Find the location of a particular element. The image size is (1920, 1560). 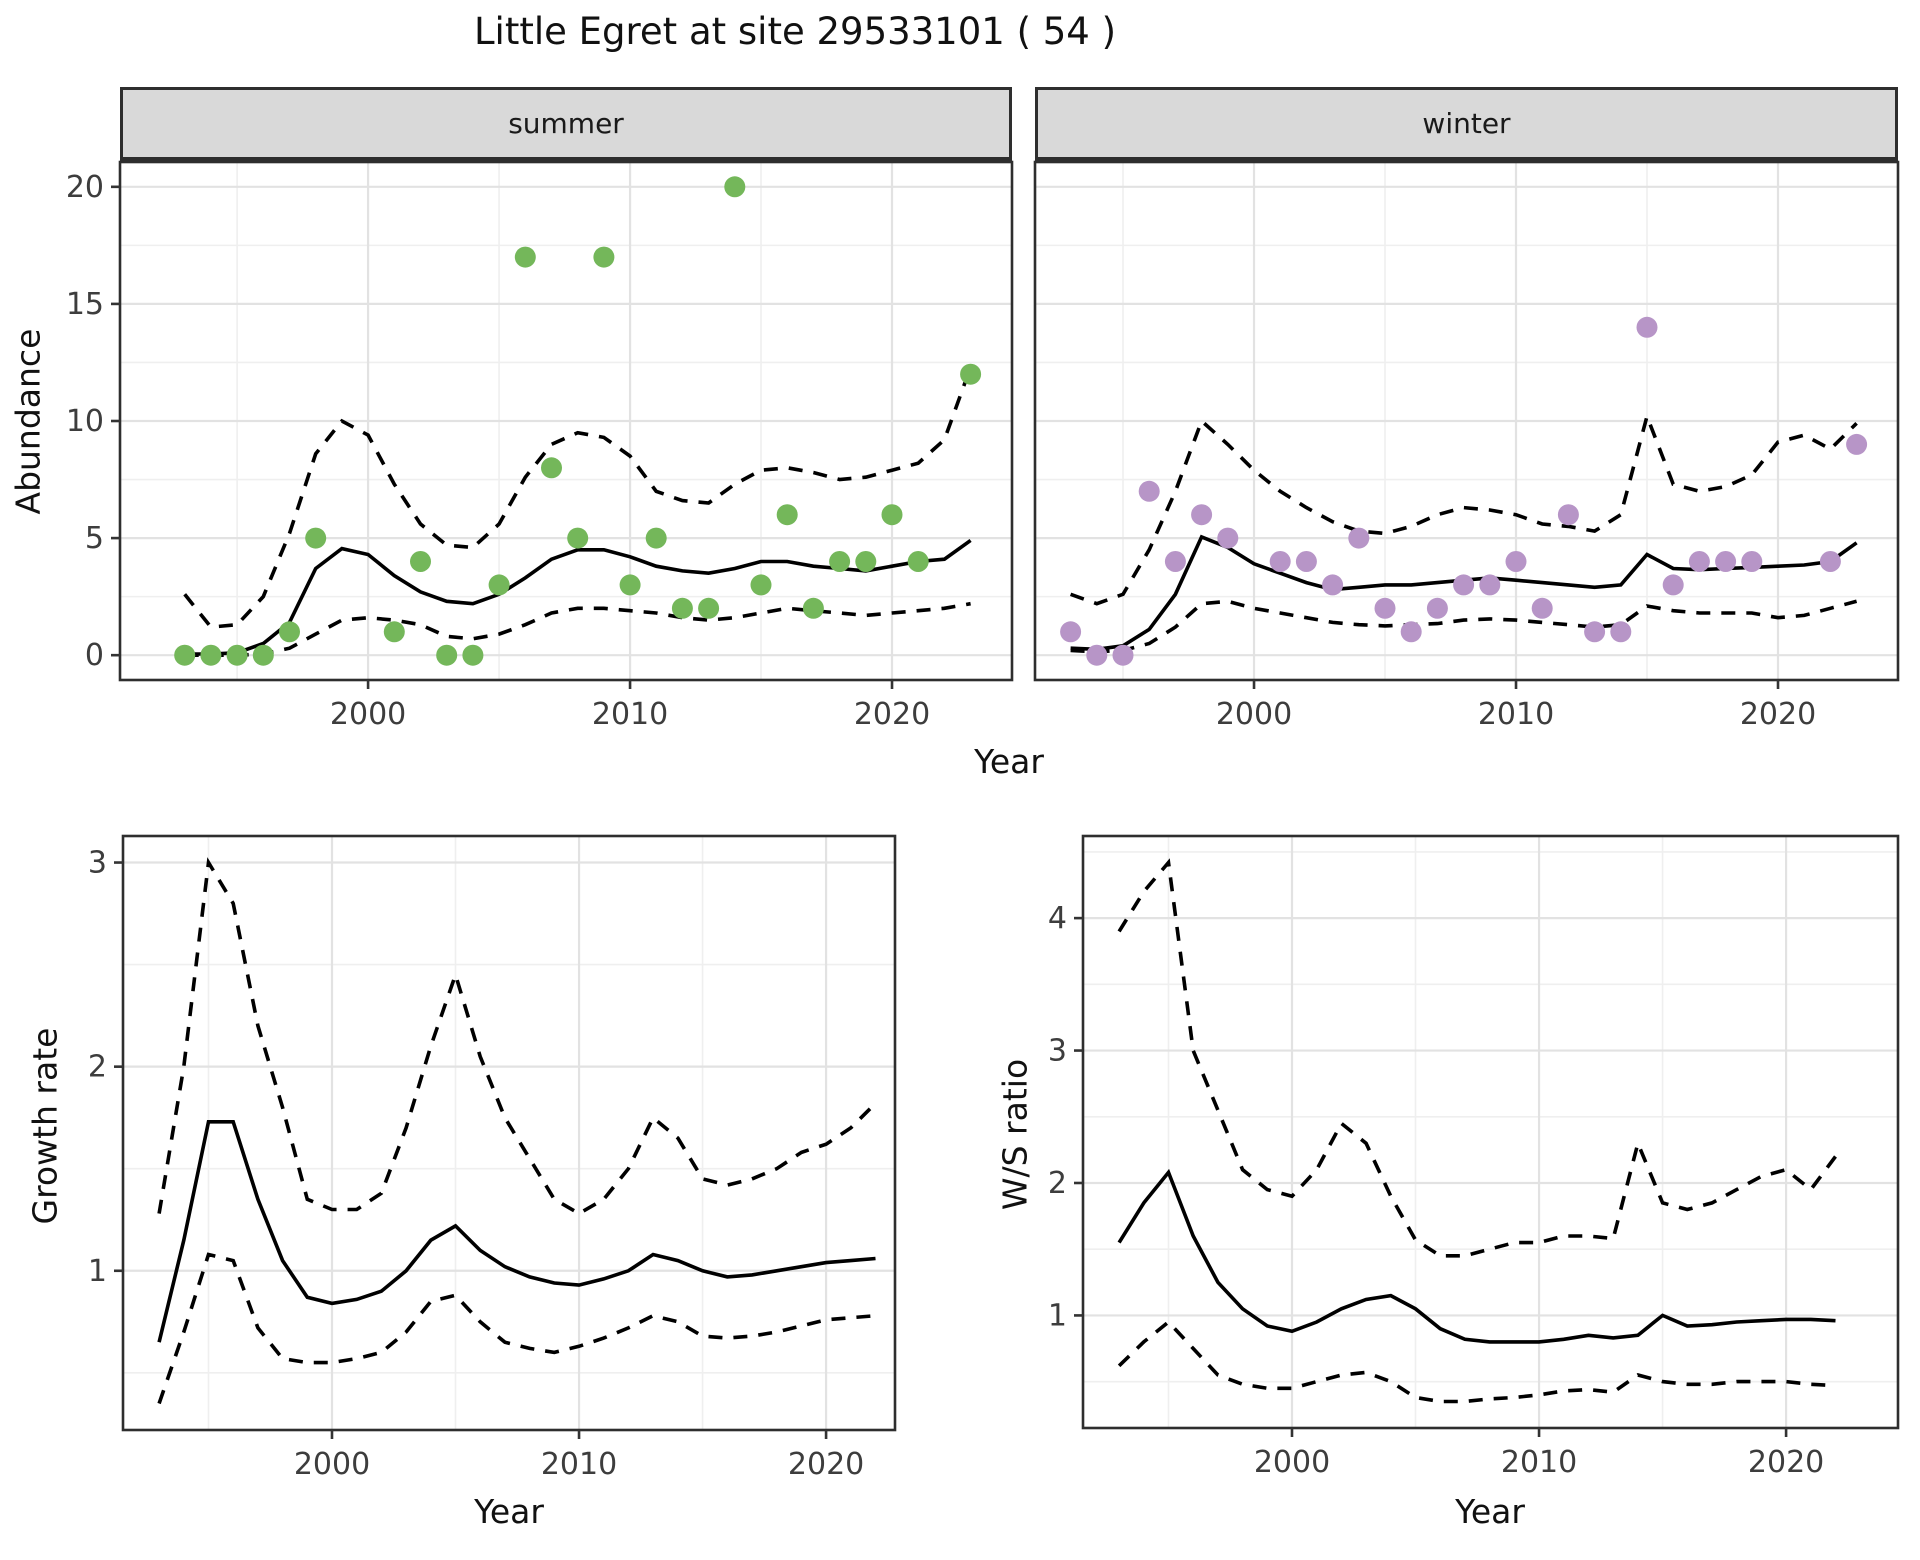

facet-strip-winter-label: winter is located at coordinates (1466, 123).